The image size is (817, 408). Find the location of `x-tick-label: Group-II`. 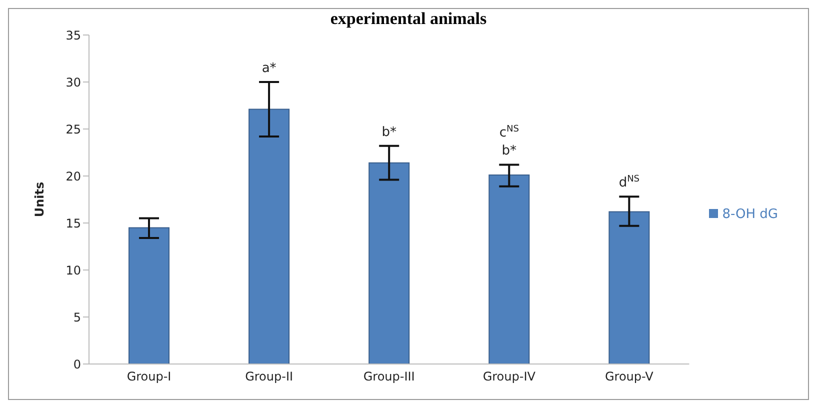

x-tick-label: Group-II is located at coordinates (269, 377).